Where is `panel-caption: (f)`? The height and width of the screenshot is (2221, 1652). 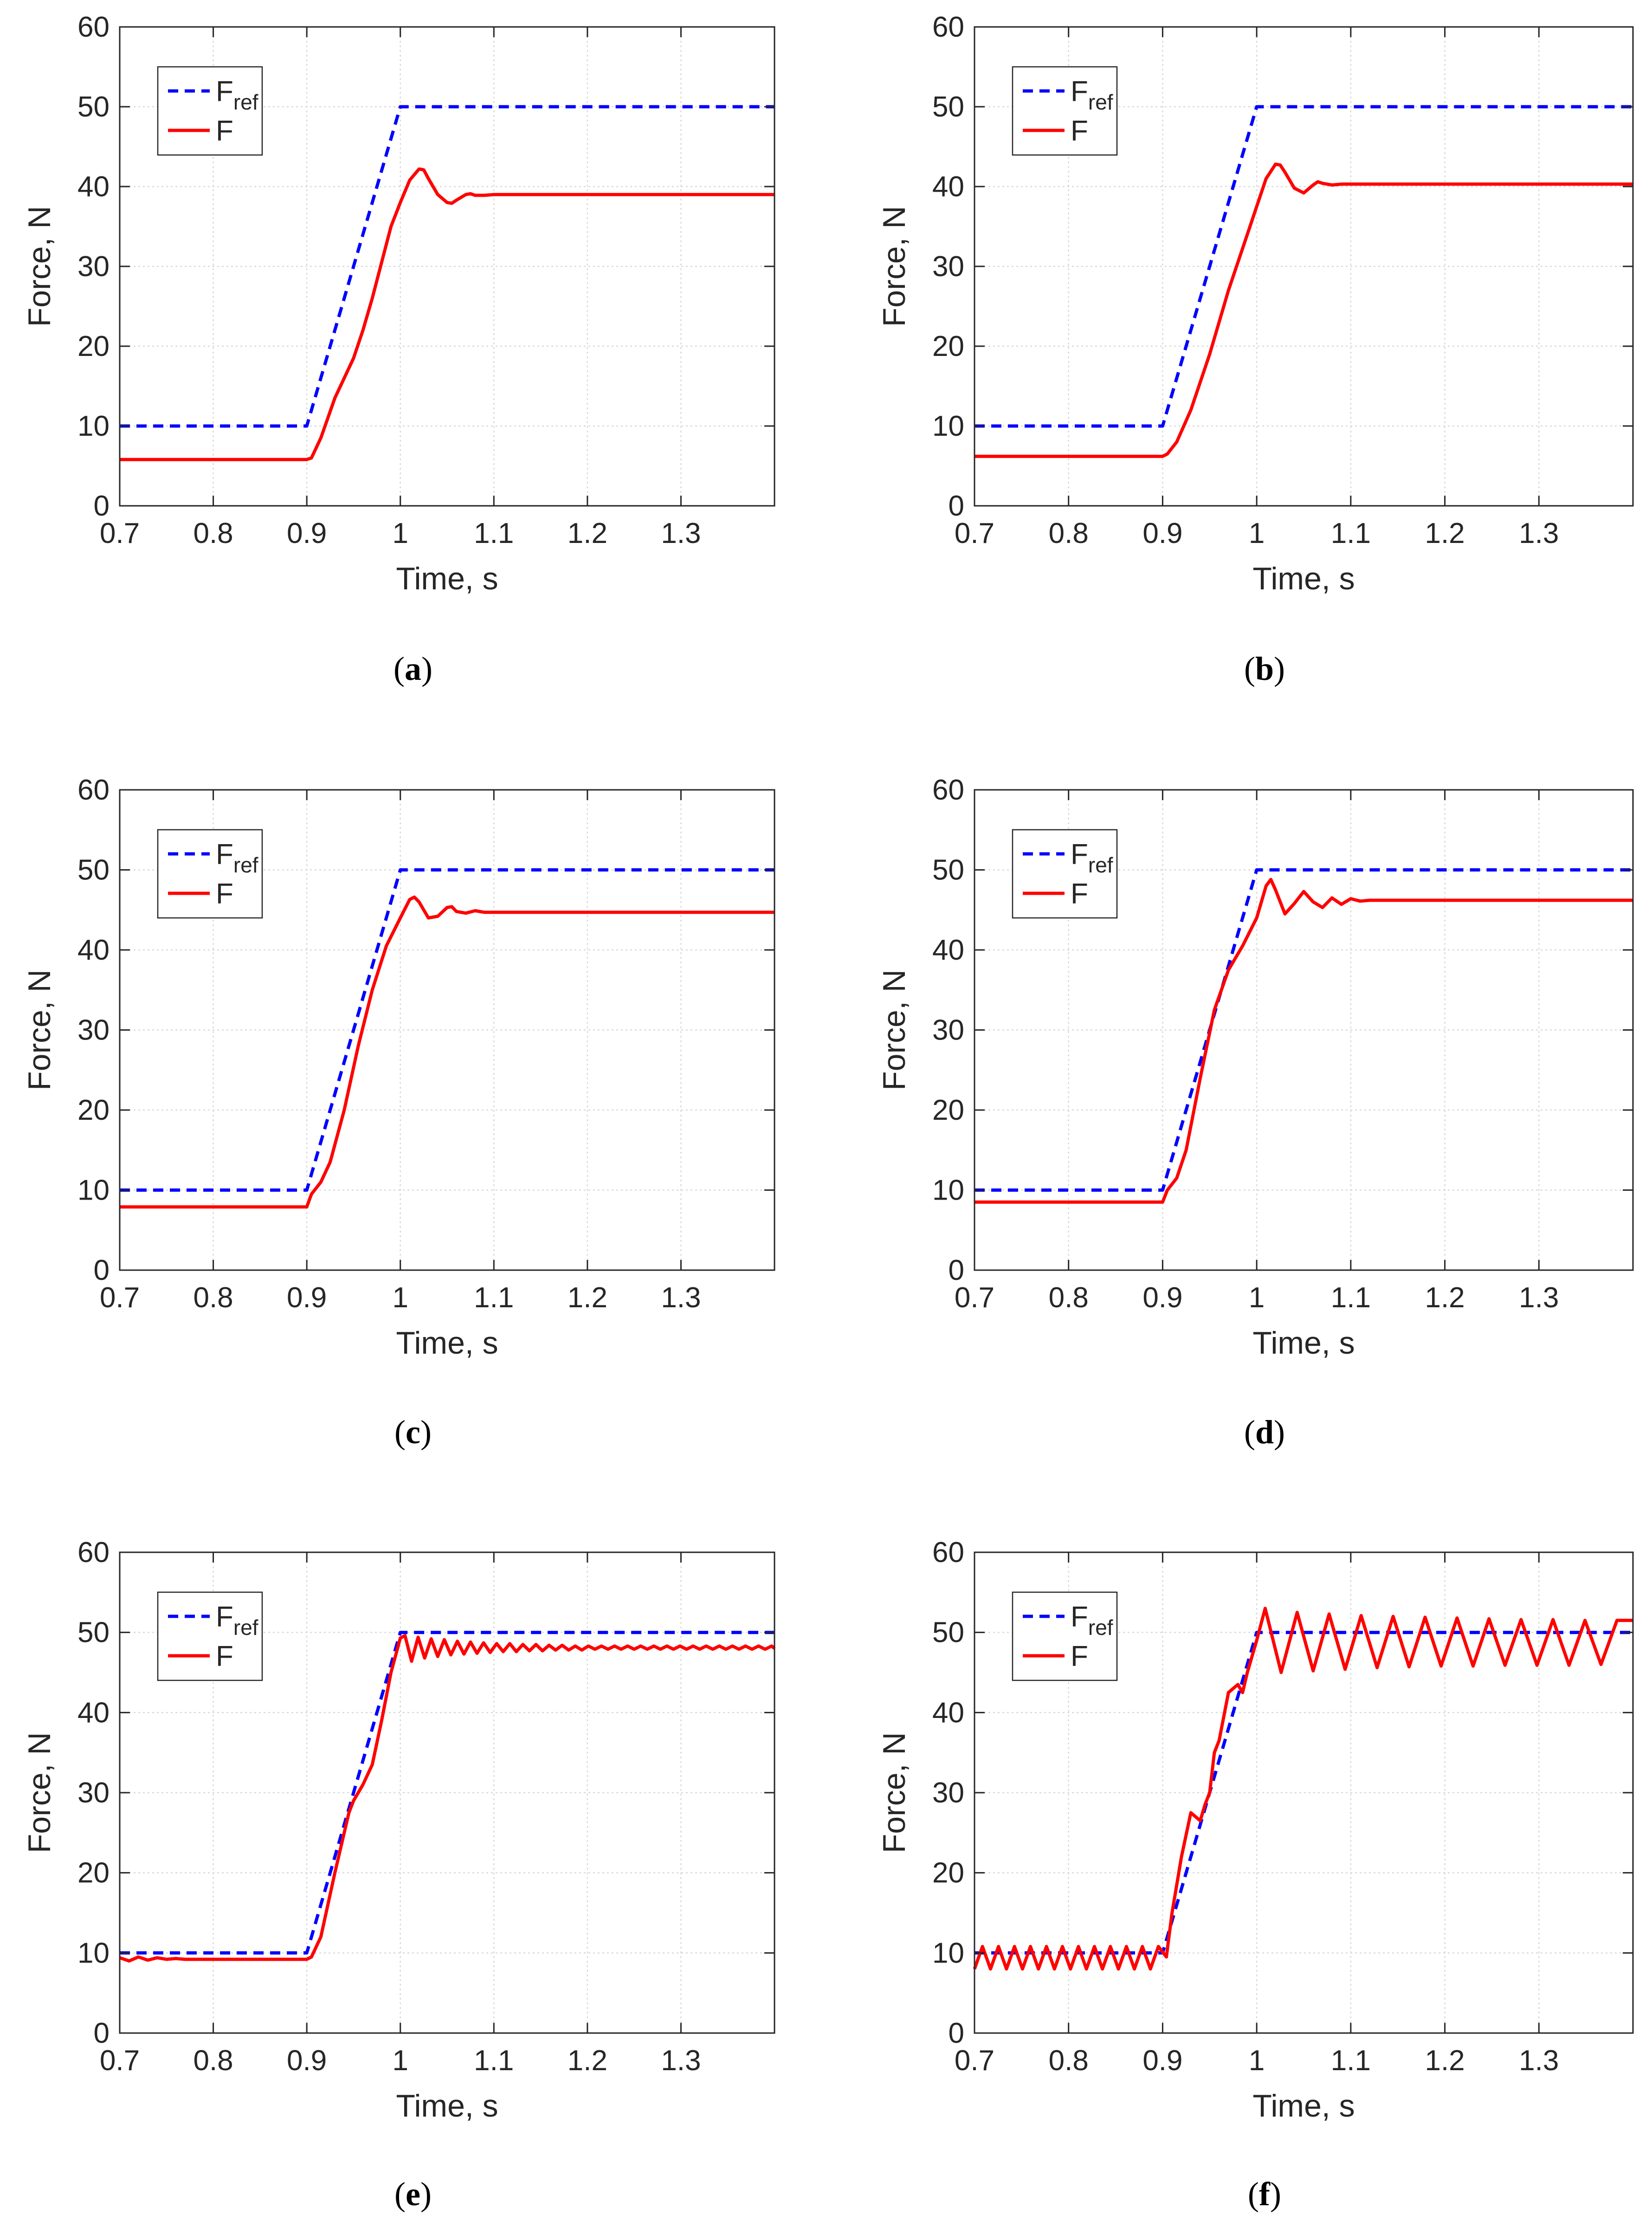 panel-caption: (f) is located at coordinates (1264, 2194).